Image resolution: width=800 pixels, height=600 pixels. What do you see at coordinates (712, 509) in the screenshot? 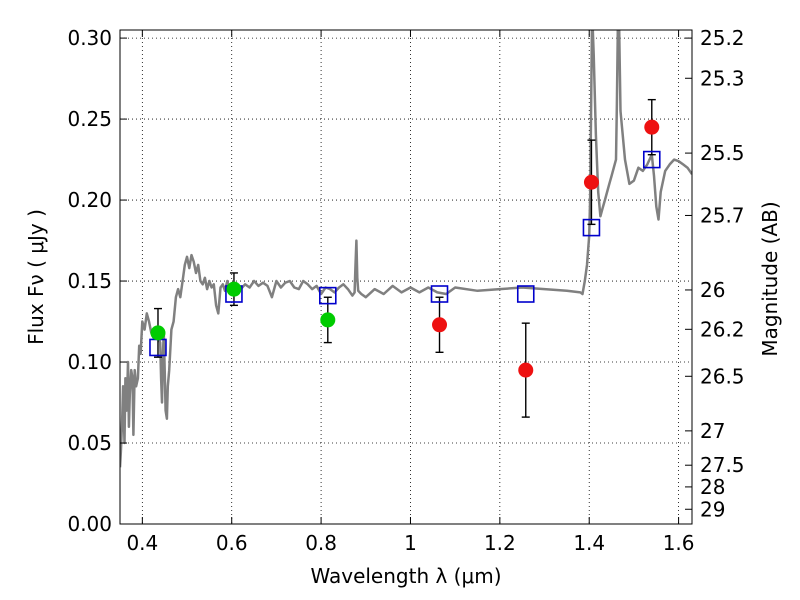
I see `right-tick-label: 29` at bounding box center [712, 509].